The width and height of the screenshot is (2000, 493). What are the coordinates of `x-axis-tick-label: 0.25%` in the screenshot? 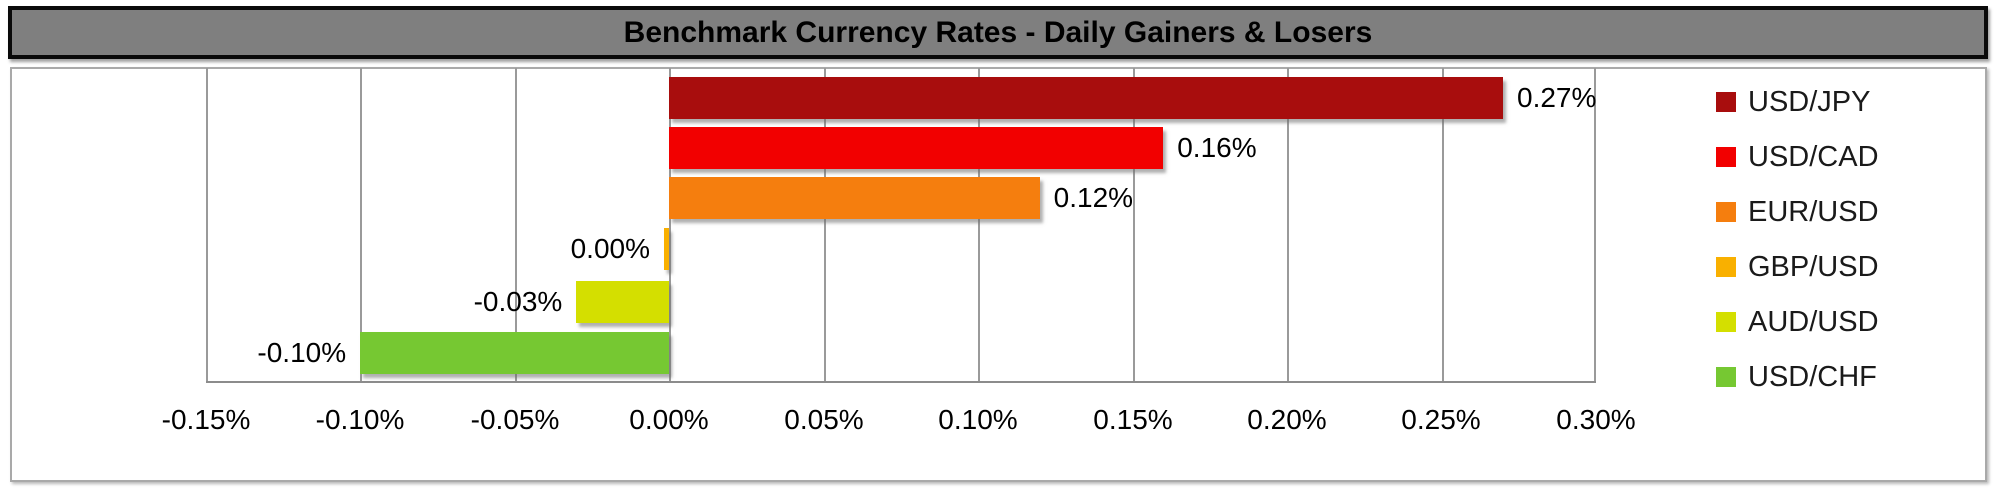 It's located at (1441, 419).